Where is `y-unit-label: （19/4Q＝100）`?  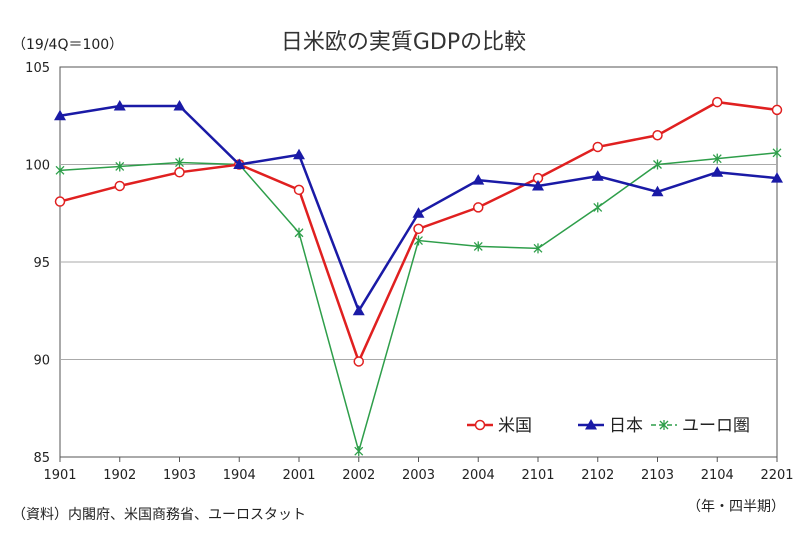
y-unit-label: （19/4Q＝100） is located at coordinates (68, 45).